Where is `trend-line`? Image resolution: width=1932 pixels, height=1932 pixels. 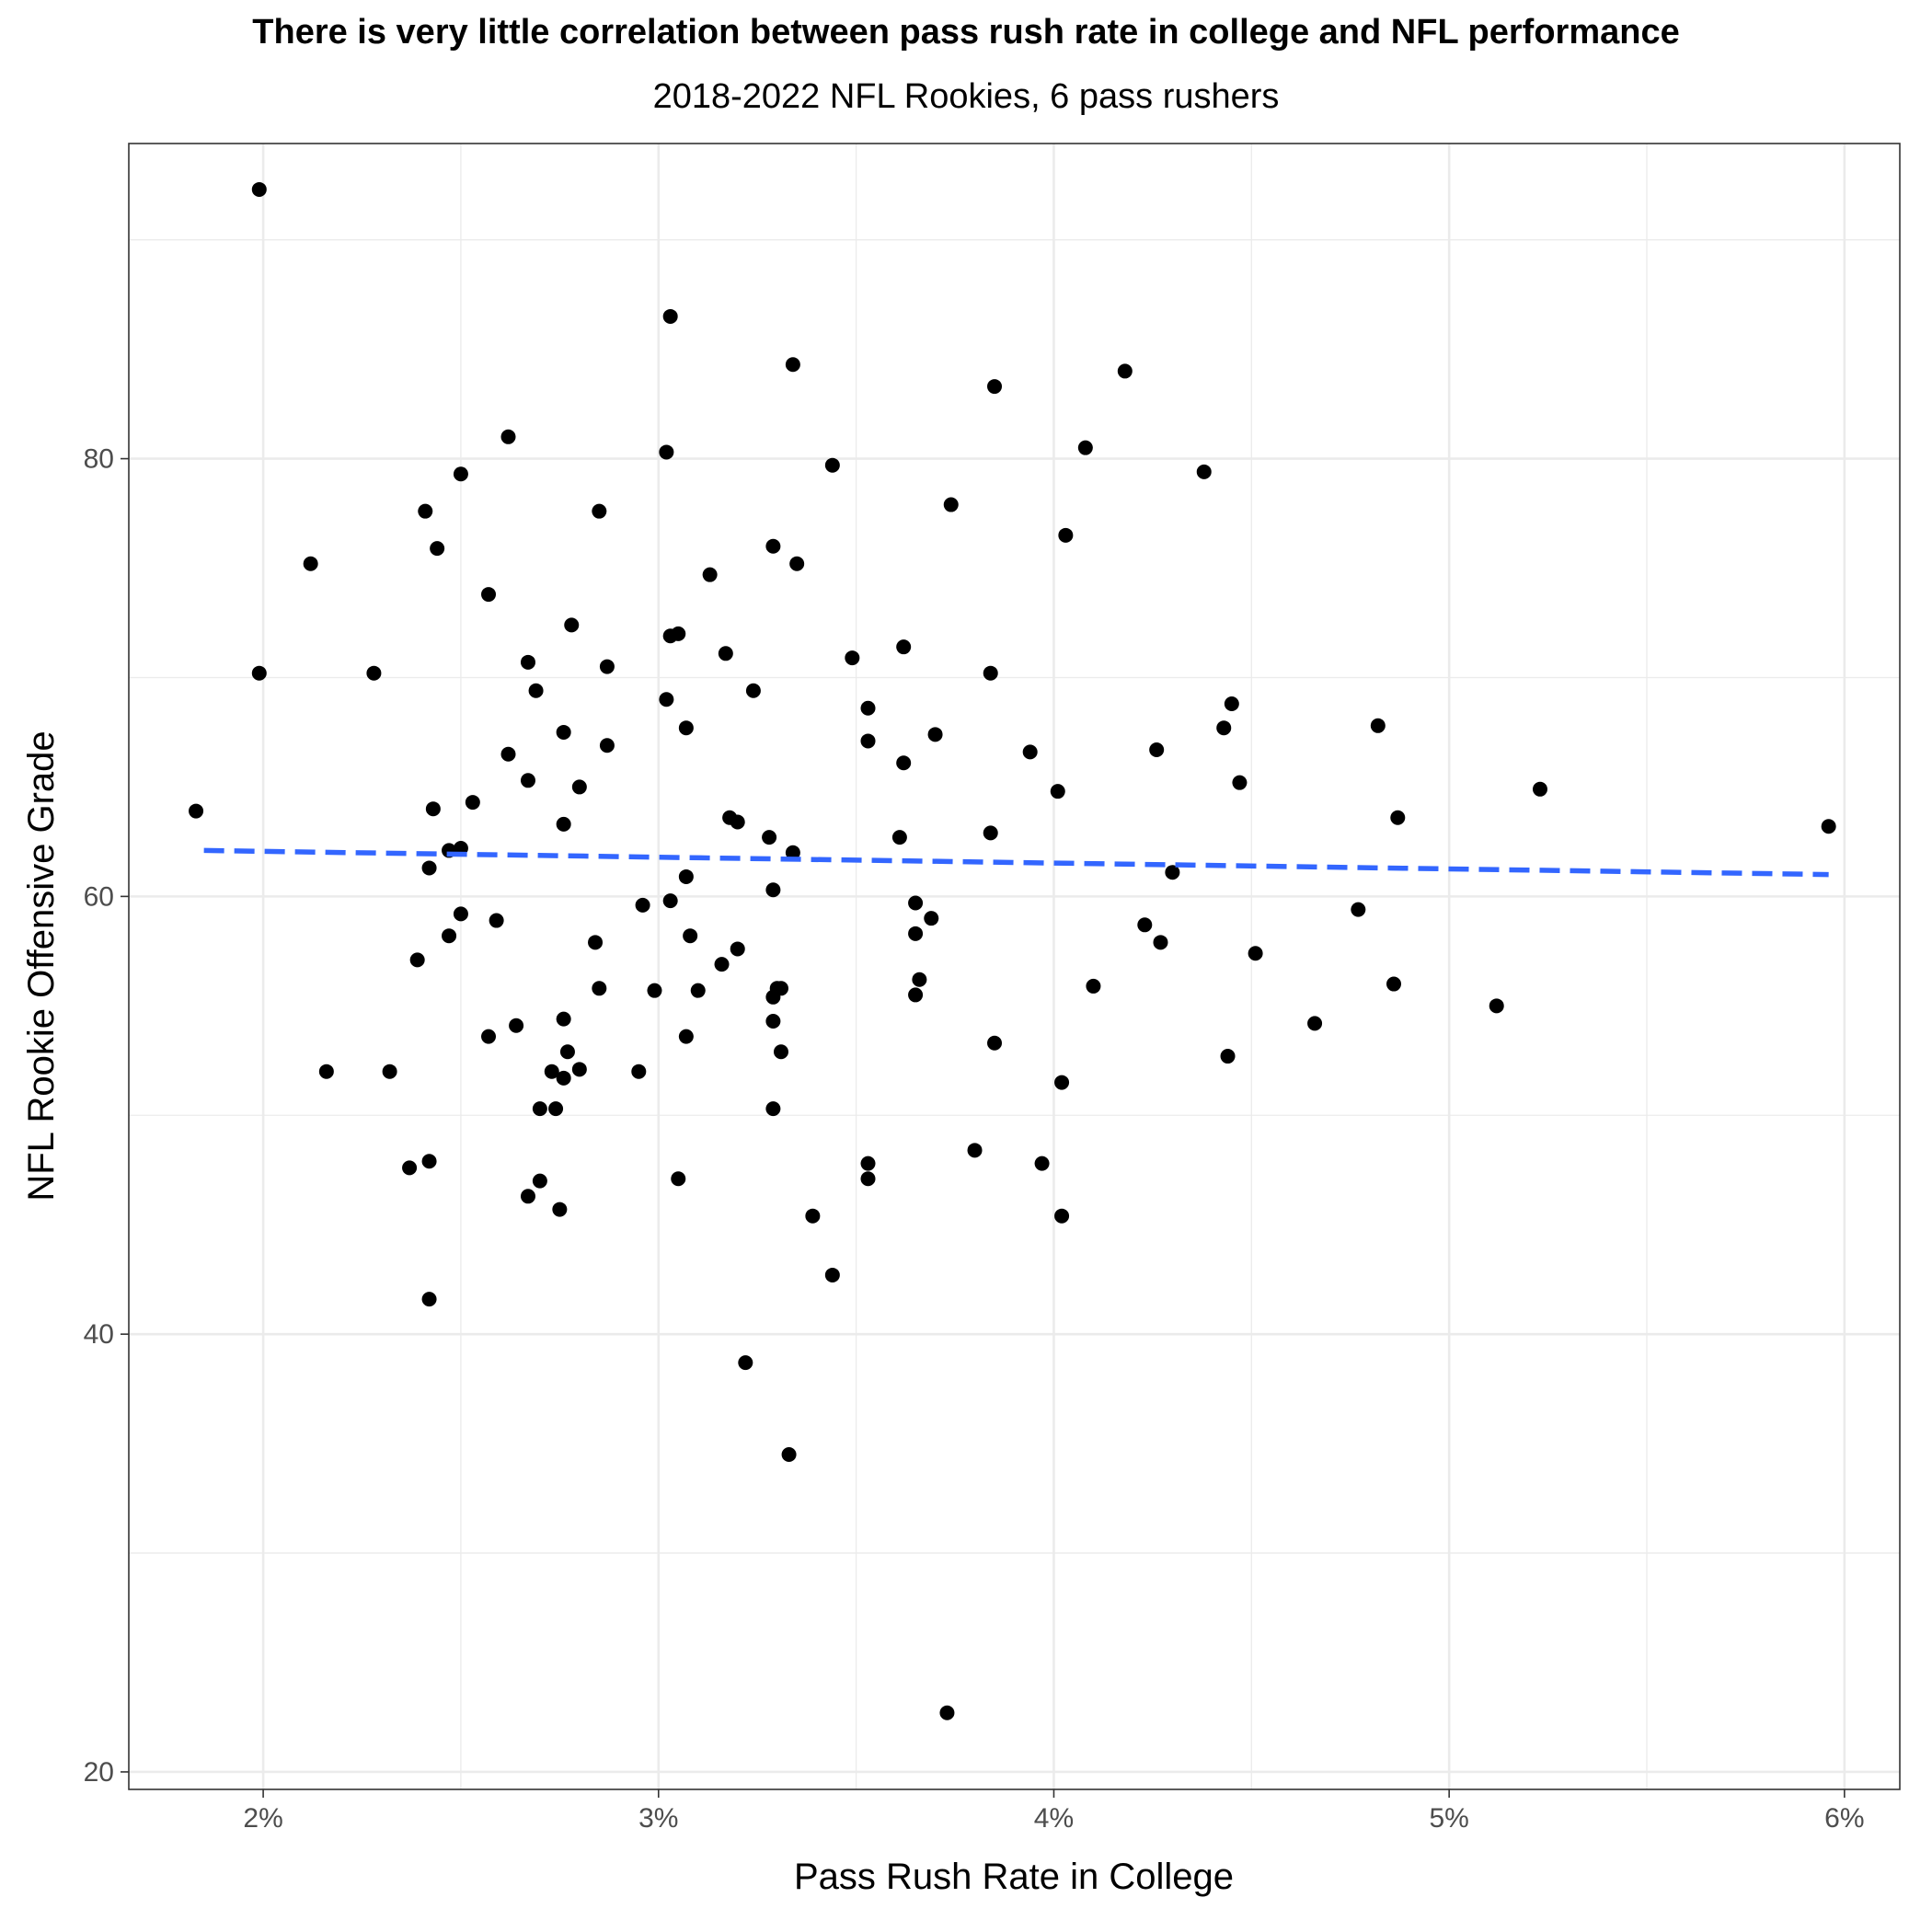
trend-line is located at coordinates (1016, 862).